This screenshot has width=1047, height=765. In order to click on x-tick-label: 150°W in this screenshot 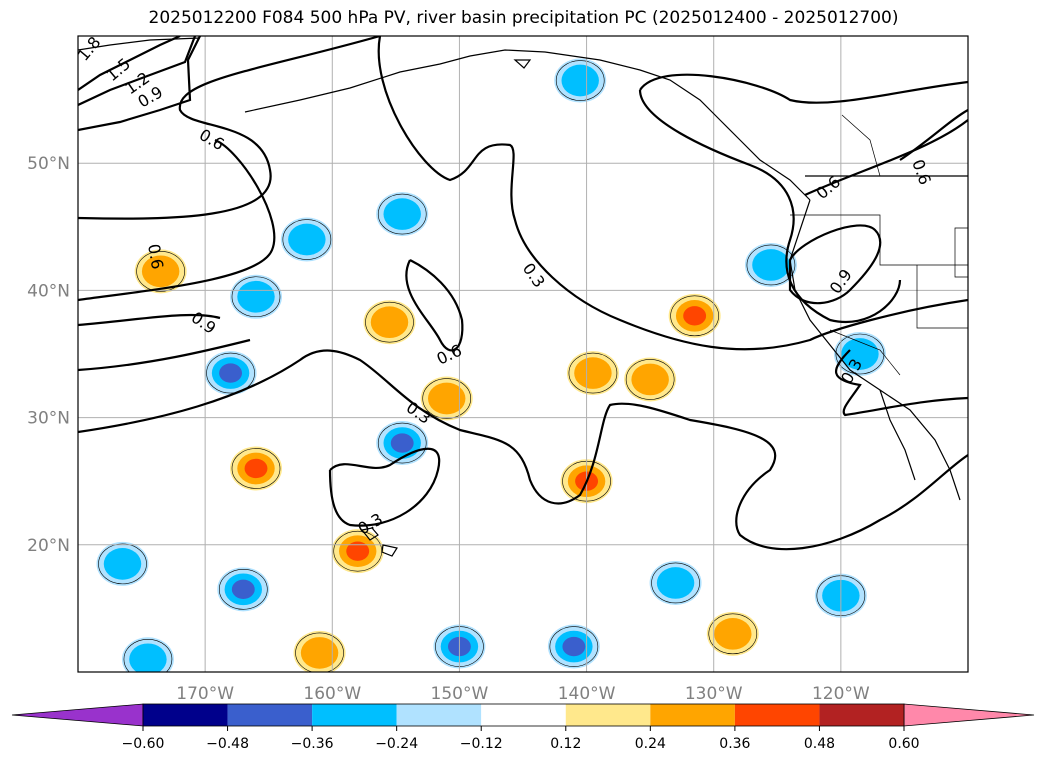, I will do `click(460, 694)`.